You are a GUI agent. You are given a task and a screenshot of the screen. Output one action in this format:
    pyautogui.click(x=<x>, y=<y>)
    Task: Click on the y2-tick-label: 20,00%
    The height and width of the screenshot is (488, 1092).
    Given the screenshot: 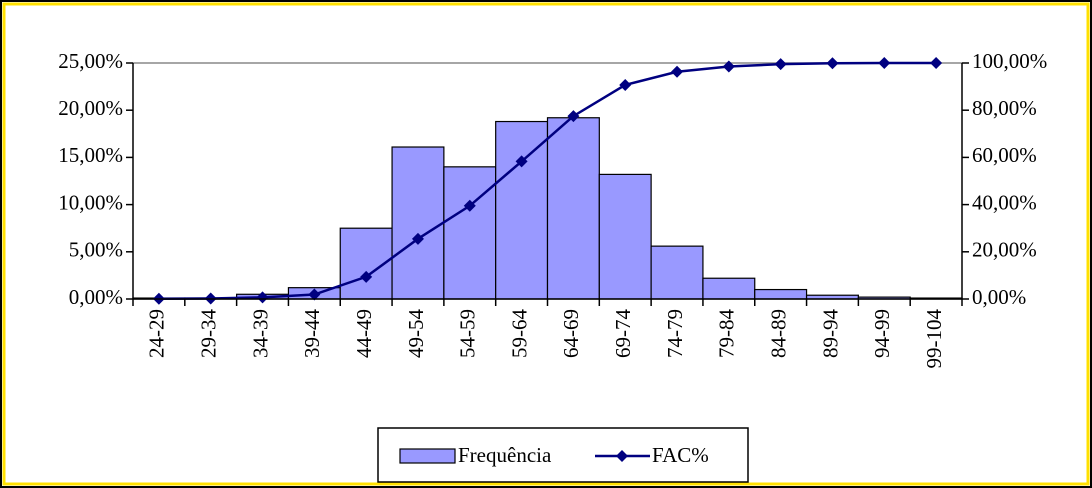 What is the action you would take?
    pyautogui.click(x=1004, y=250)
    